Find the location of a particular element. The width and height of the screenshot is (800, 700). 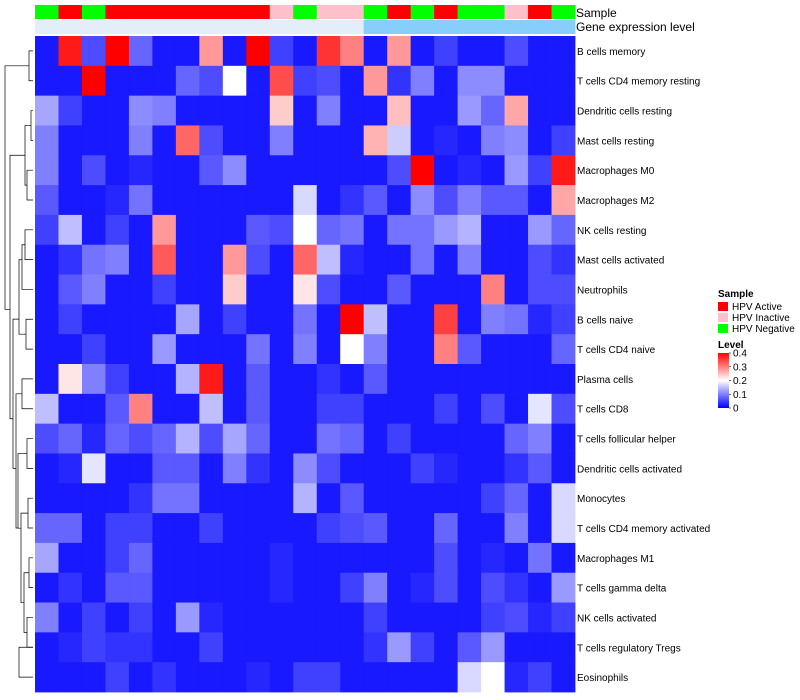

row-label: NK cells resting is located at coordinates (611, 231).